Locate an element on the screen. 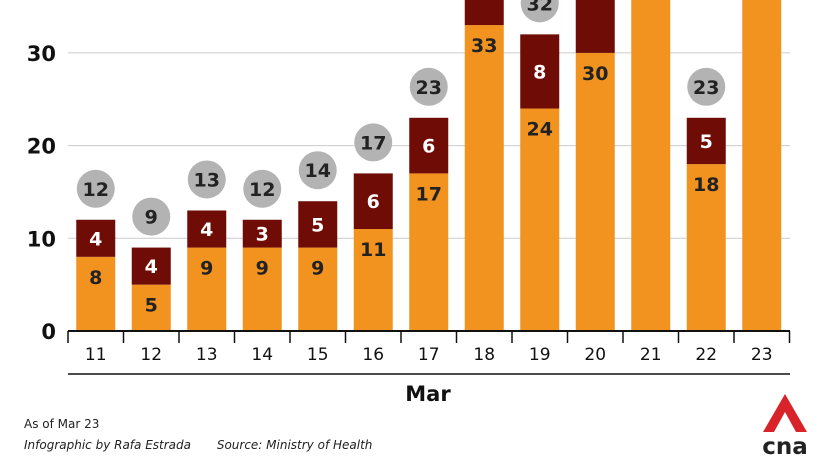 This screenshot has height=468, width=830. top-value-label: 3 is located at coordinates (262, 235).